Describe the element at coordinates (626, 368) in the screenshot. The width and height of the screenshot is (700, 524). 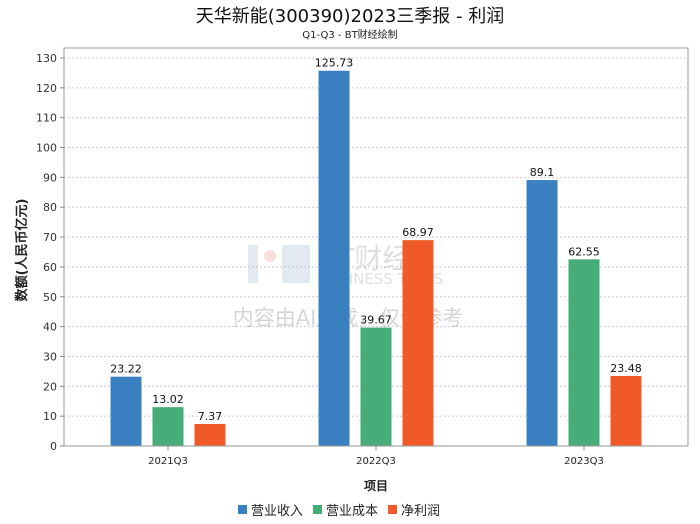
I see `data-label: 23.48` at that location.